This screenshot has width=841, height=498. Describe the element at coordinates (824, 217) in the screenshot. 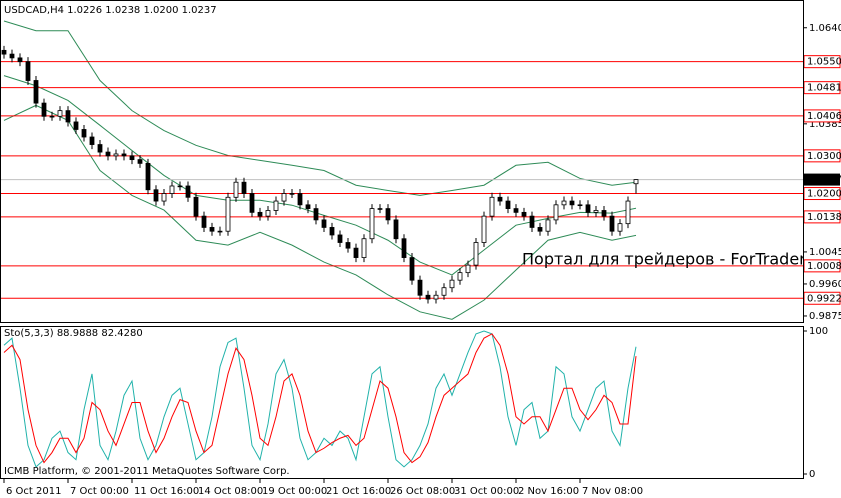

I see `level-label: 1.0138` at that location.